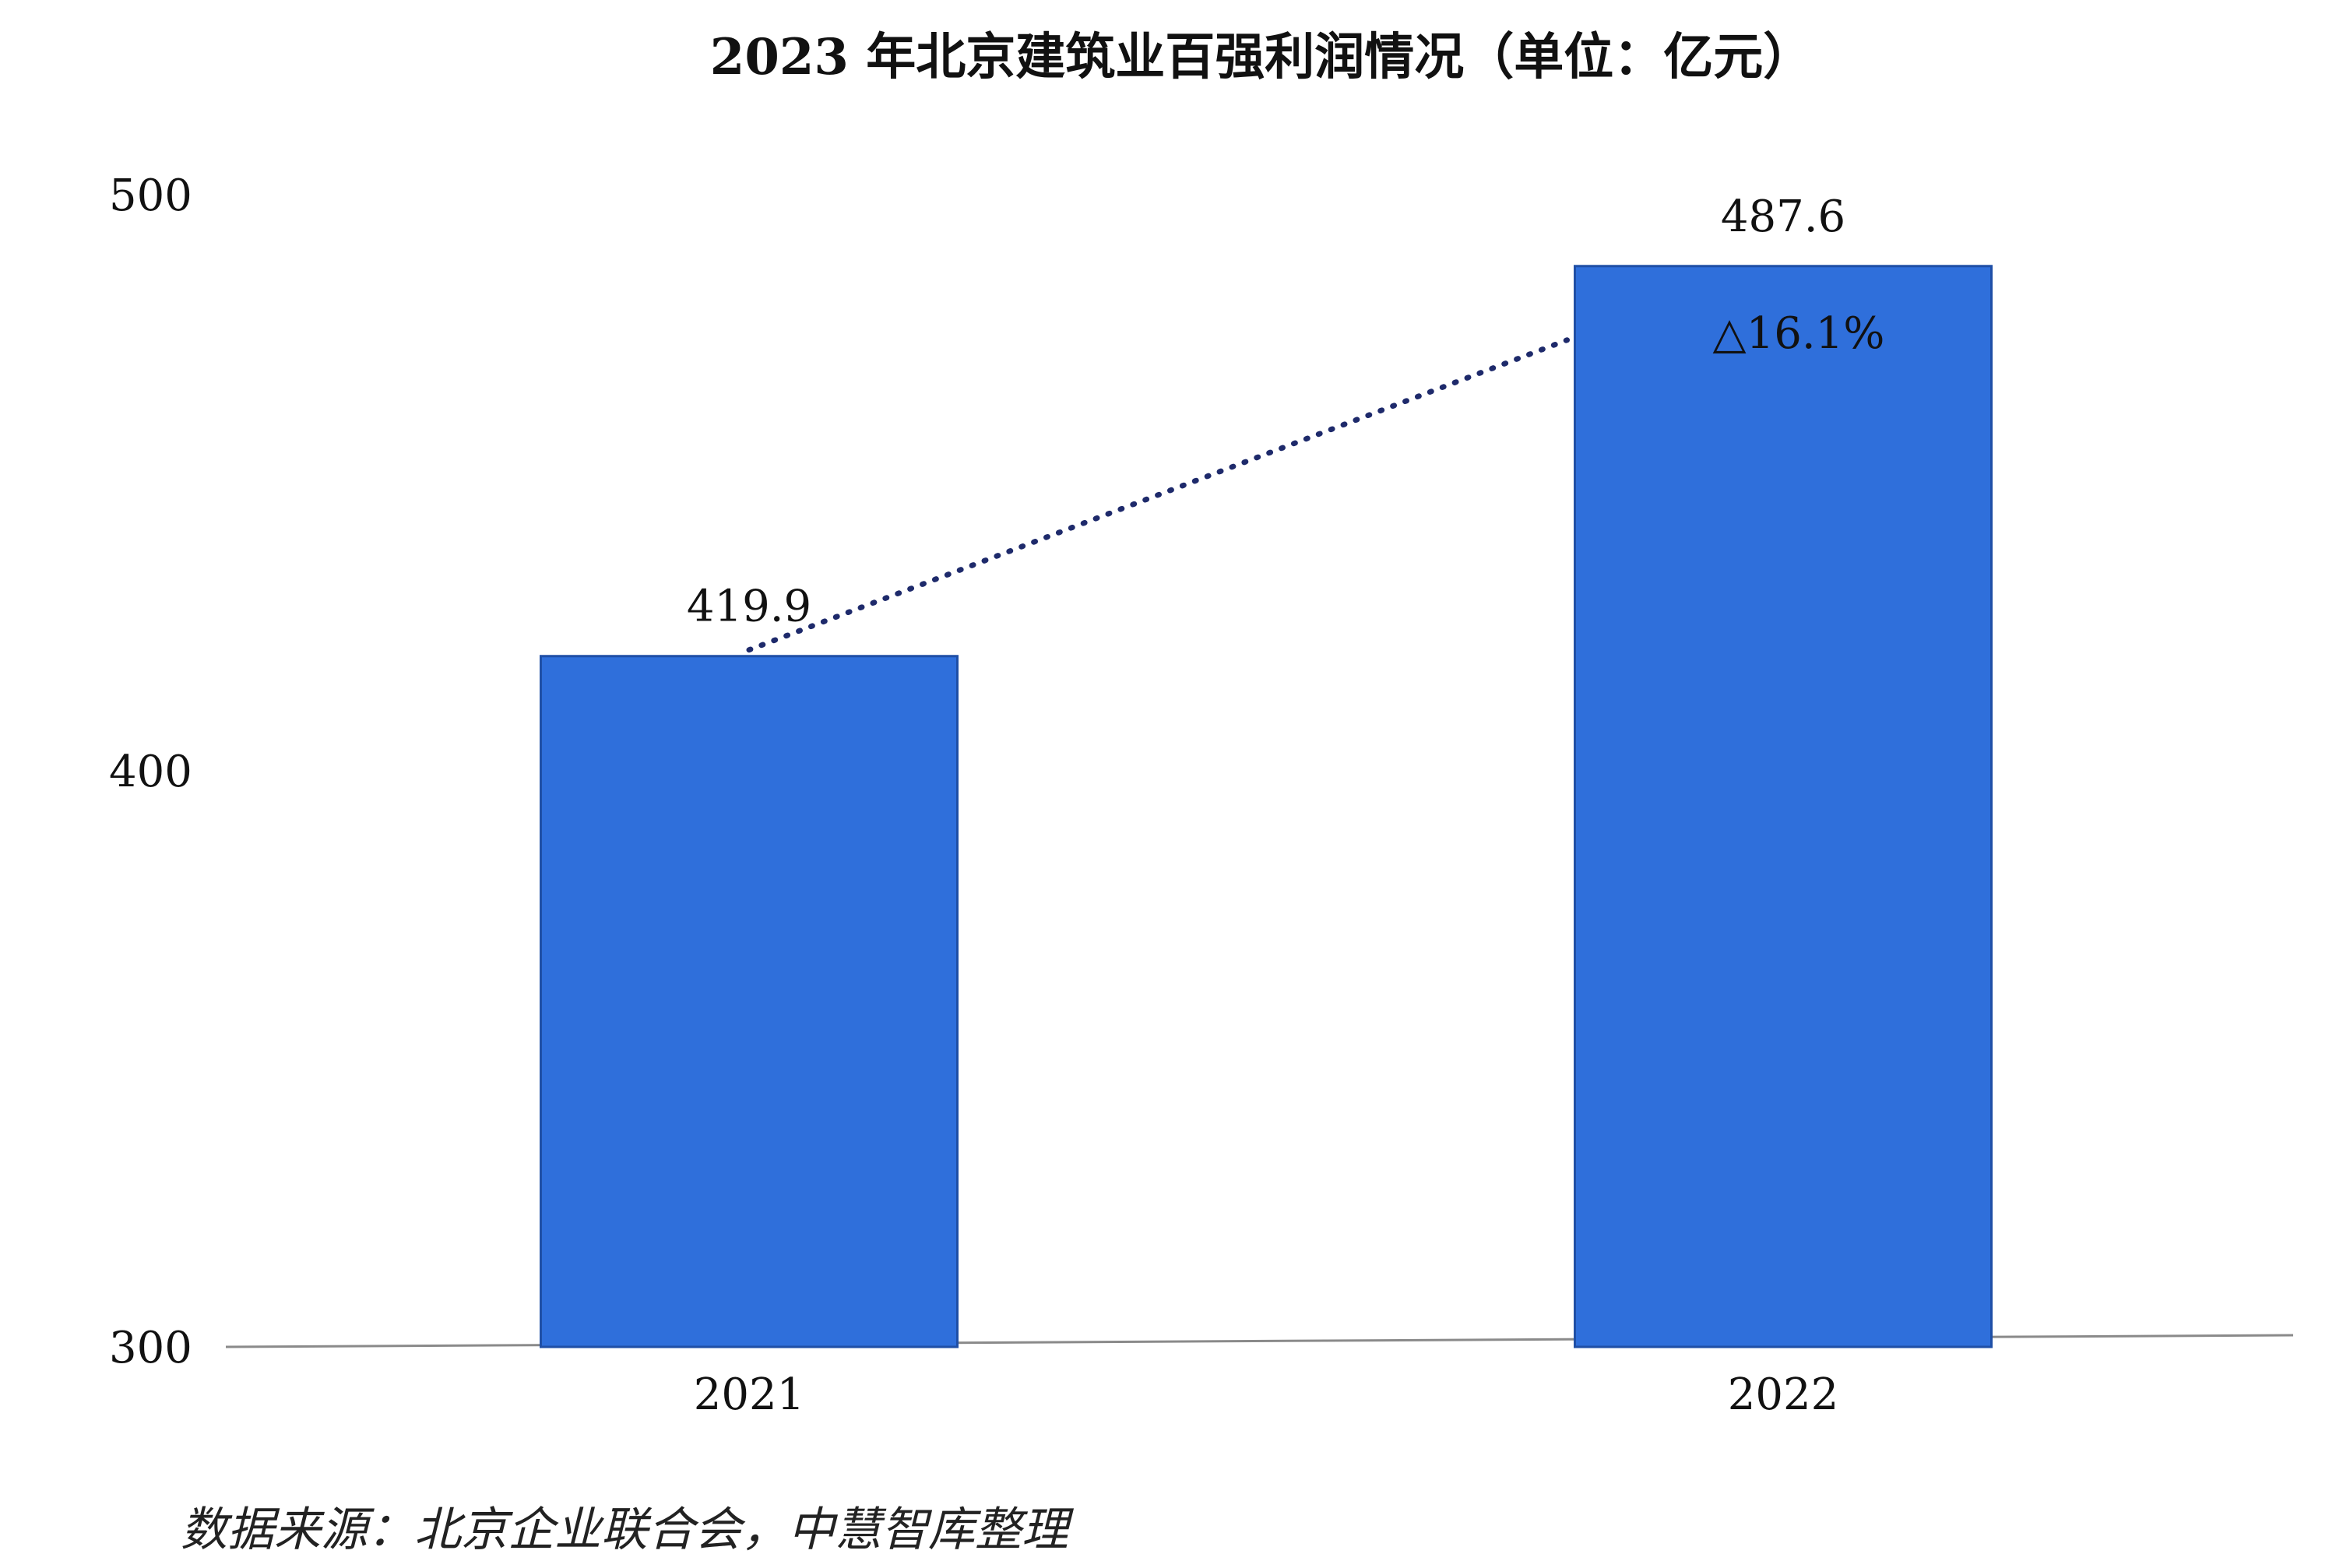  Describe the element at coordinates (1783, 806) in the screenshot. I see `bar-2022` at that location.